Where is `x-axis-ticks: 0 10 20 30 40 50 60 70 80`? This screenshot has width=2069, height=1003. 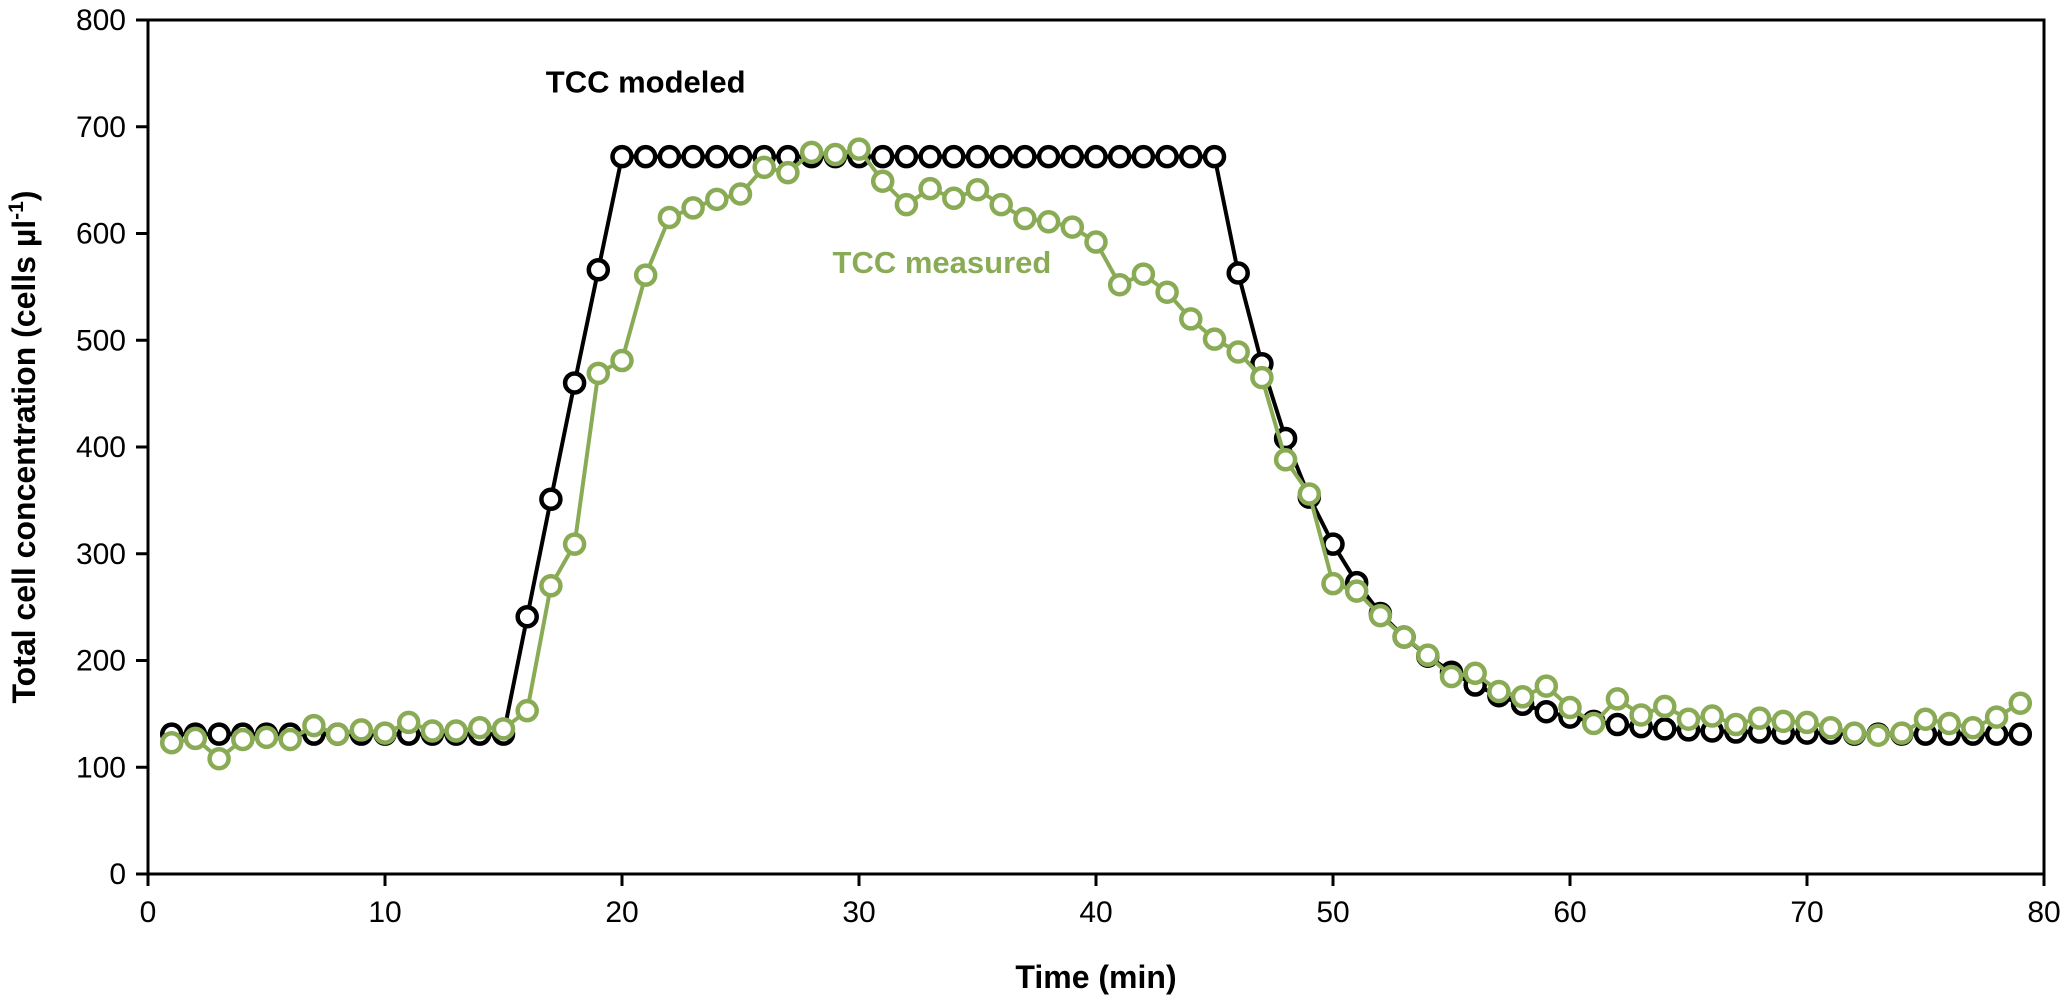
x-axis-ticks: 0 10 20 30 40 50 60 70 80 is located at coordinates (1100, 901).